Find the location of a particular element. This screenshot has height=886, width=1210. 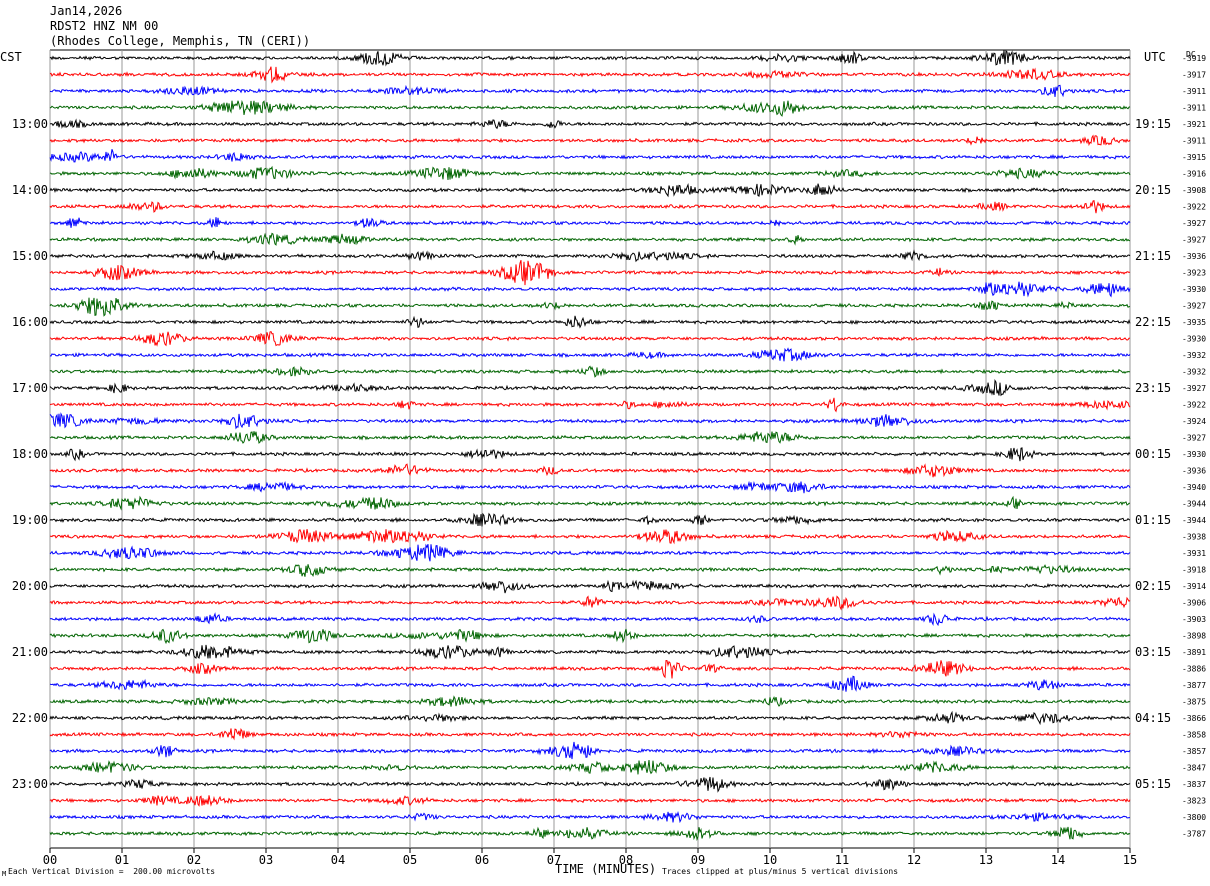

chart-date: Jan14,2026 is located at coordinates (86, 11).